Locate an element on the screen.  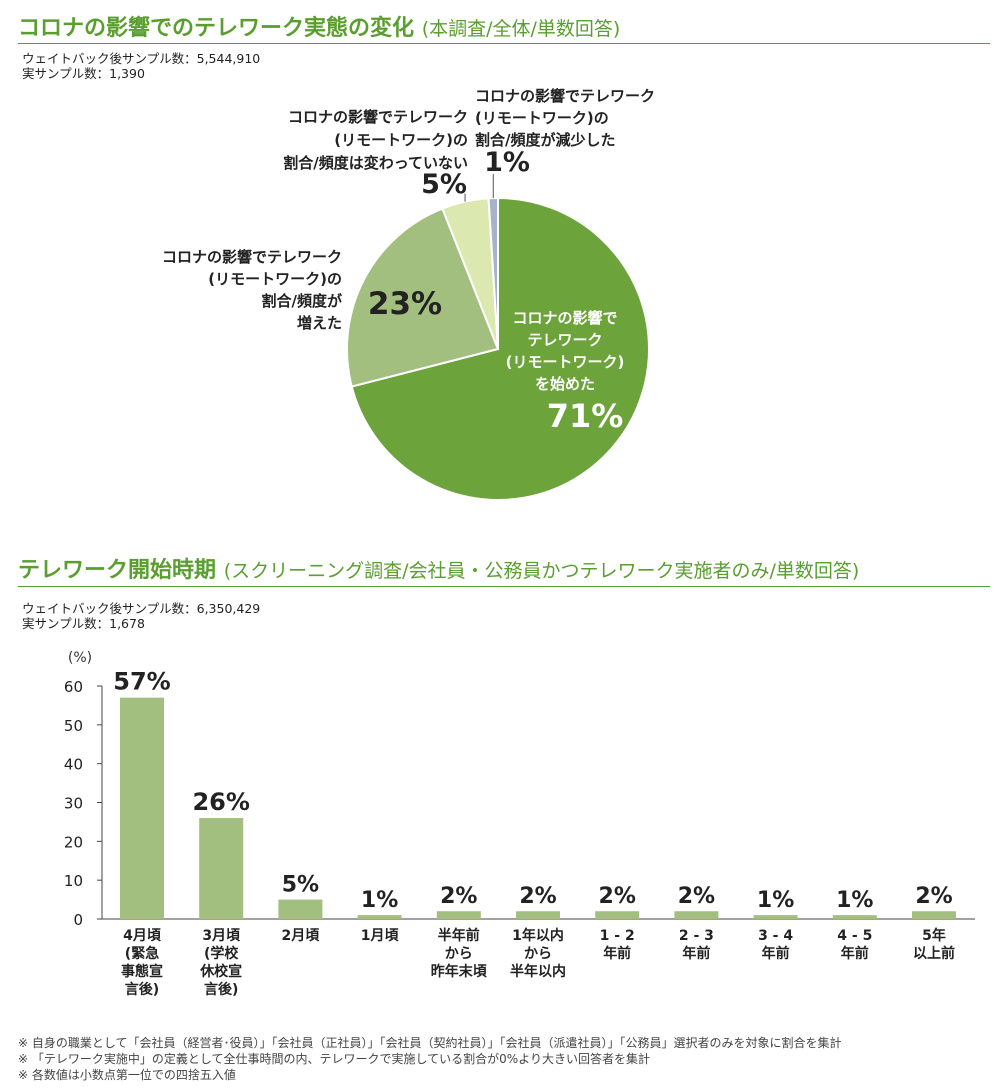
pie-slice-3-value: 1% is located at coordinates (507, 162).